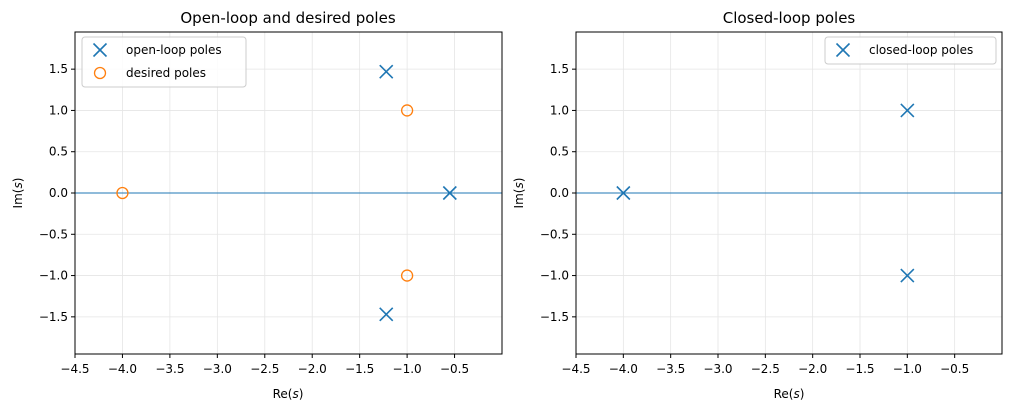  Describe the element at coordinates (287, 18) in the screenshot. I see `chart-title: Open-loop and desired poles` at that location.